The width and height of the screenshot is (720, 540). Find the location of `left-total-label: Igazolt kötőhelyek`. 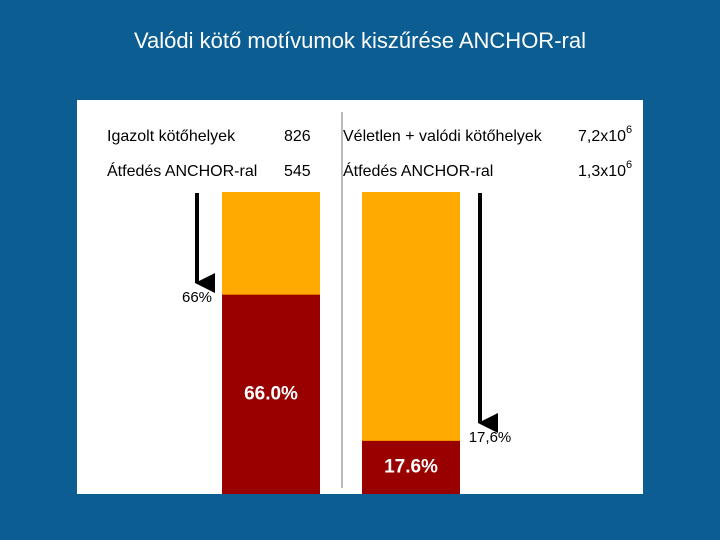

left-total-label: Igazolt kötőhelyek is located at coordinates (171, 136).